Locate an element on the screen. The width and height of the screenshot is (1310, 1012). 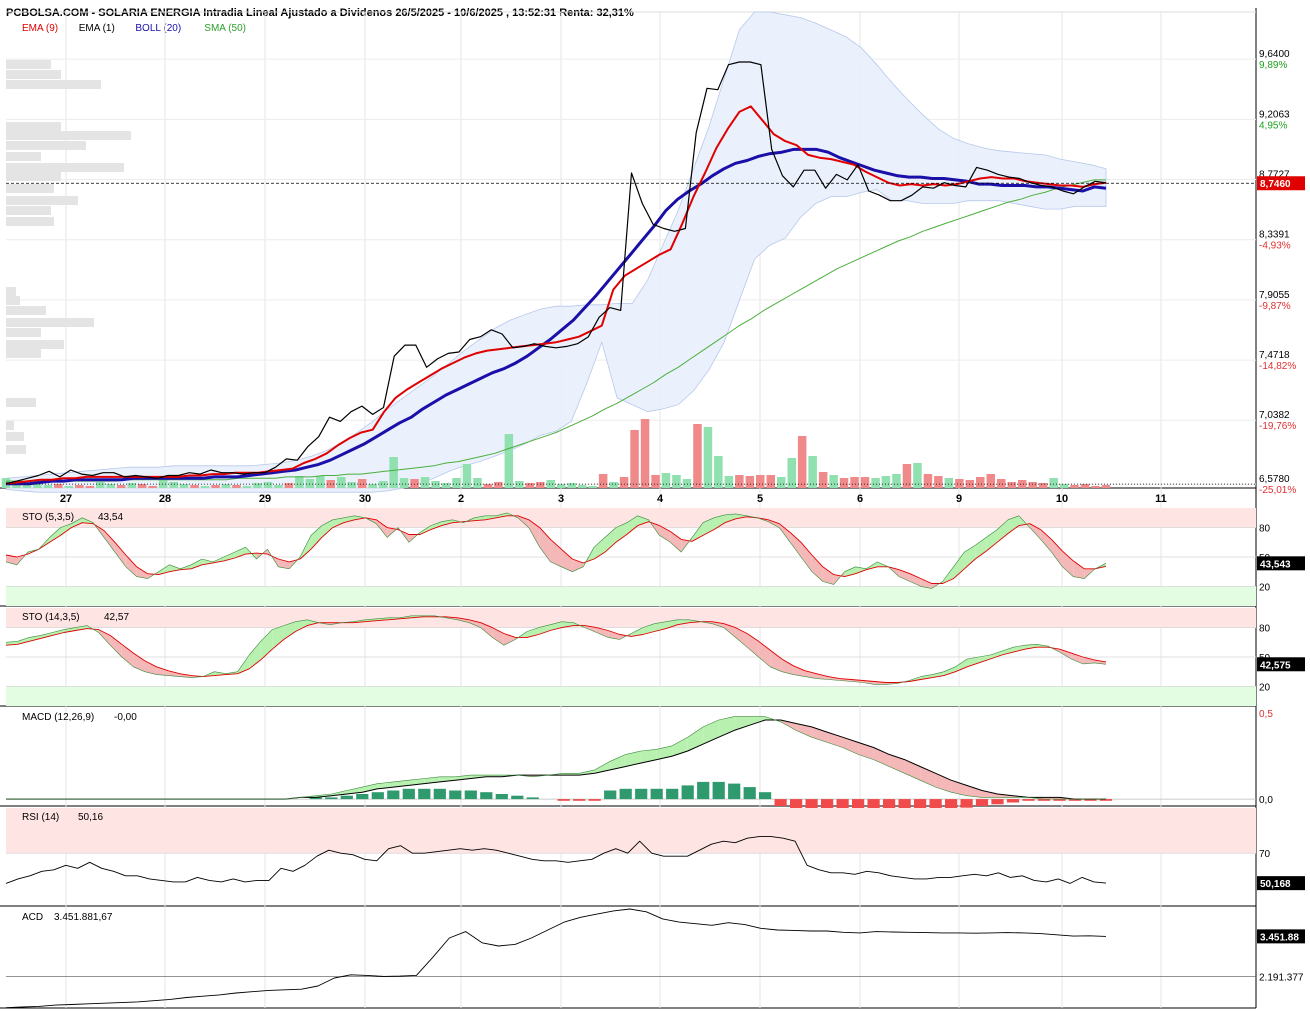
indicator-value: 3.451.881,67 is located at coordinates (83, 917).